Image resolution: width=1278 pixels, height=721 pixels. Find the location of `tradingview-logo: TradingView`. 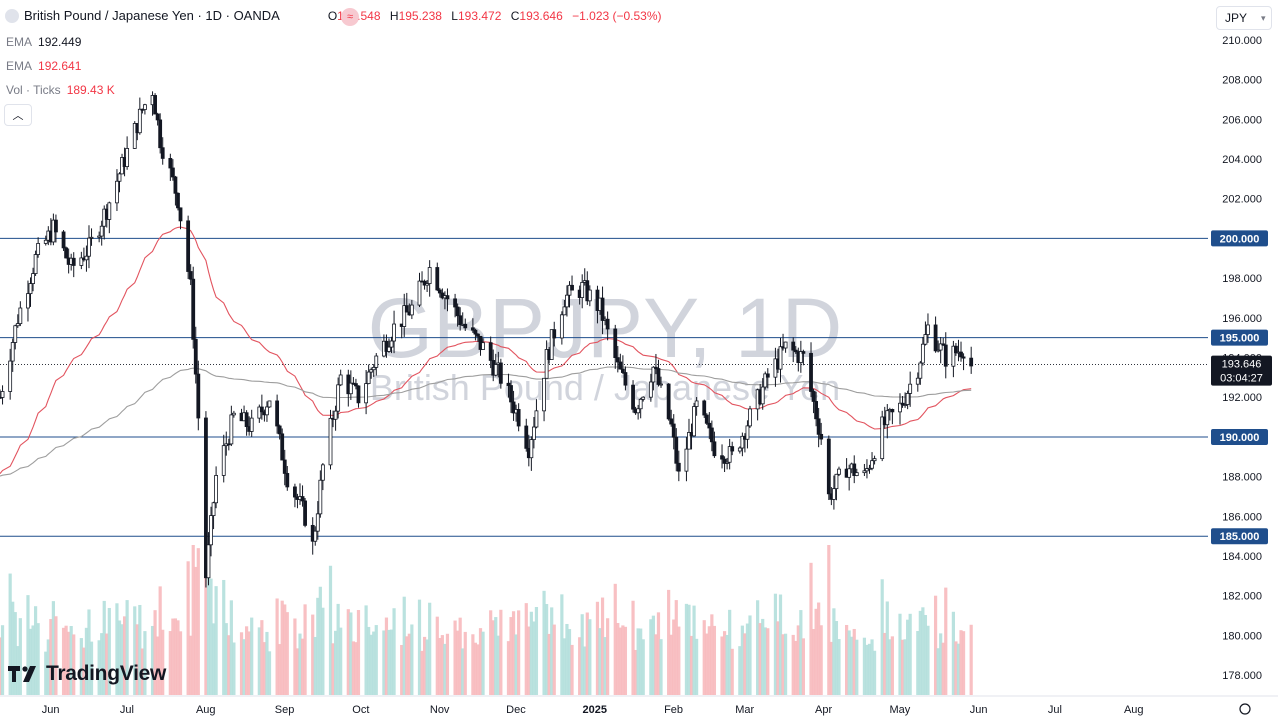

tradingview-logo: TradingView is located at coordinates (87, 674).